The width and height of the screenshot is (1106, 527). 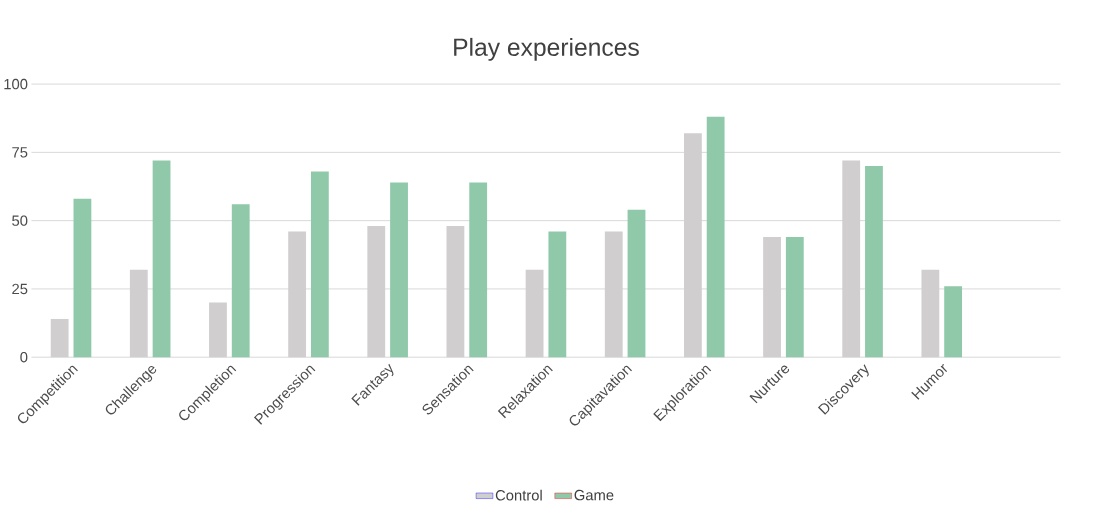 What do you see at coordinates (594, 495) in the screenshot?
I see `legend-label: Game` at bounding box center [594, 495].